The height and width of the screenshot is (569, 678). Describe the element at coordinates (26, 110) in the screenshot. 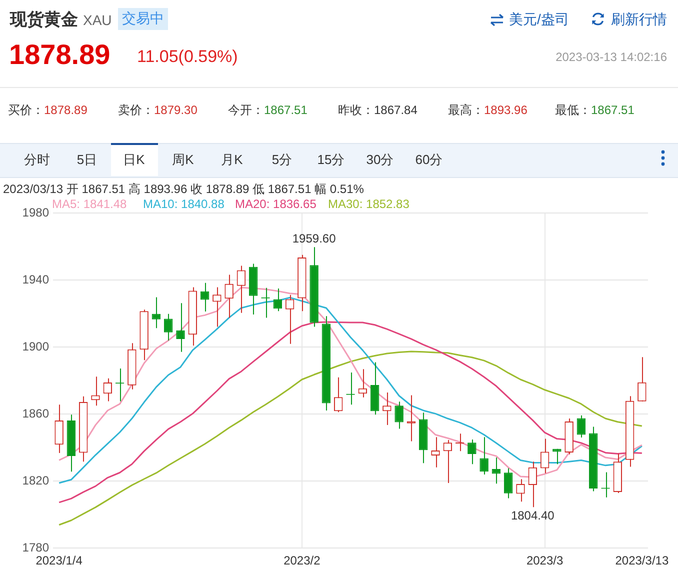

I see `text: 买价：` at that location.